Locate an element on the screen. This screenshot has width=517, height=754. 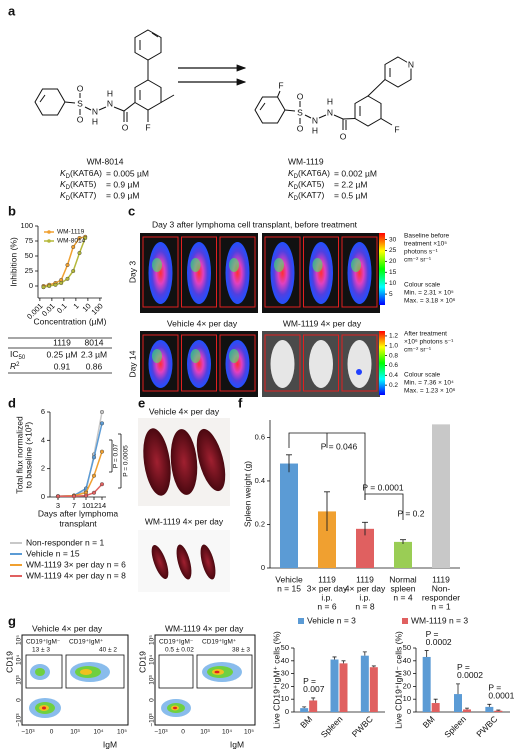
row-symbol: IC is located at coordinates (14, 354).